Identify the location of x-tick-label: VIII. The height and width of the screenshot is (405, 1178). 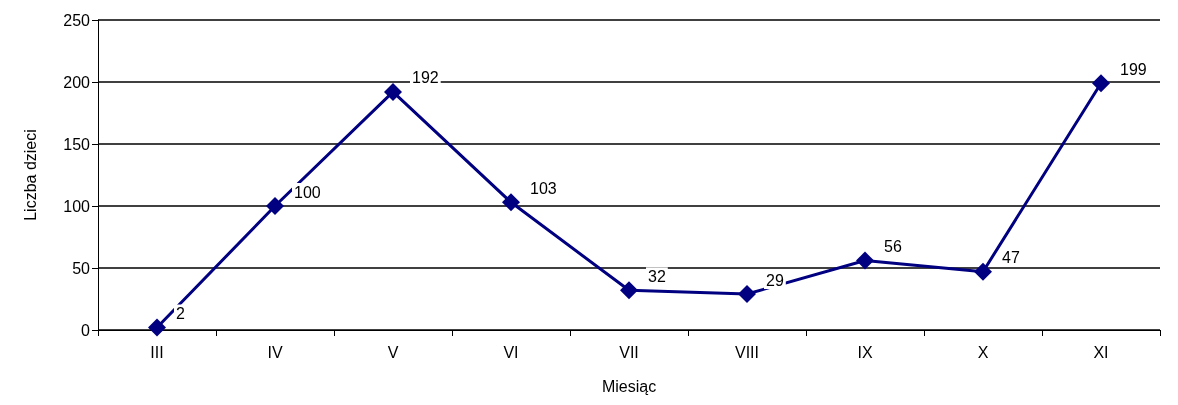
(747, 352).